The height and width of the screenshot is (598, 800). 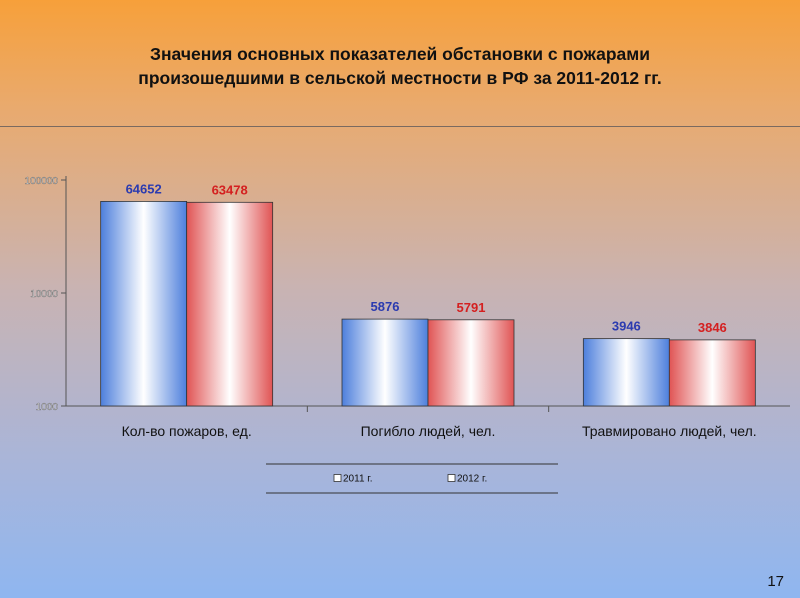 I want to click on data-label: 3946, so click(x=626, y=326).